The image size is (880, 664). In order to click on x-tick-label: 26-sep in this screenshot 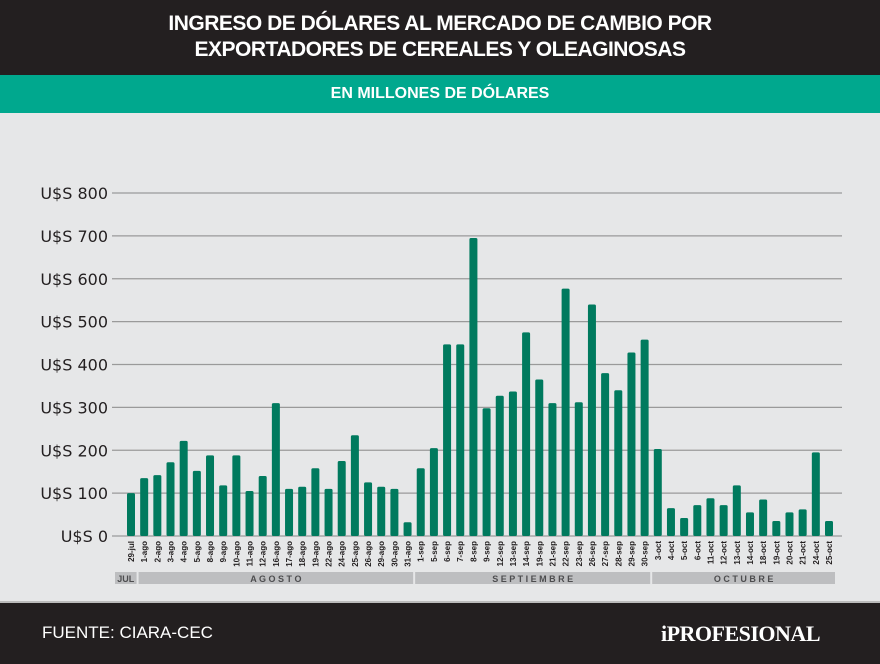, I will do `click(592, 553)`.